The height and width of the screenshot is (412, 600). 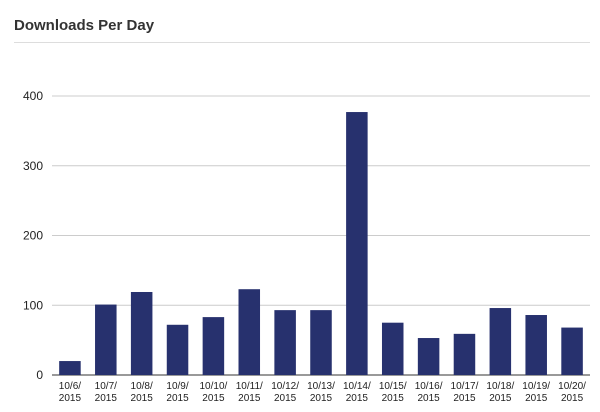 I want to click on x-tick-label: 10/16/2015, so click(x=429, y=392).